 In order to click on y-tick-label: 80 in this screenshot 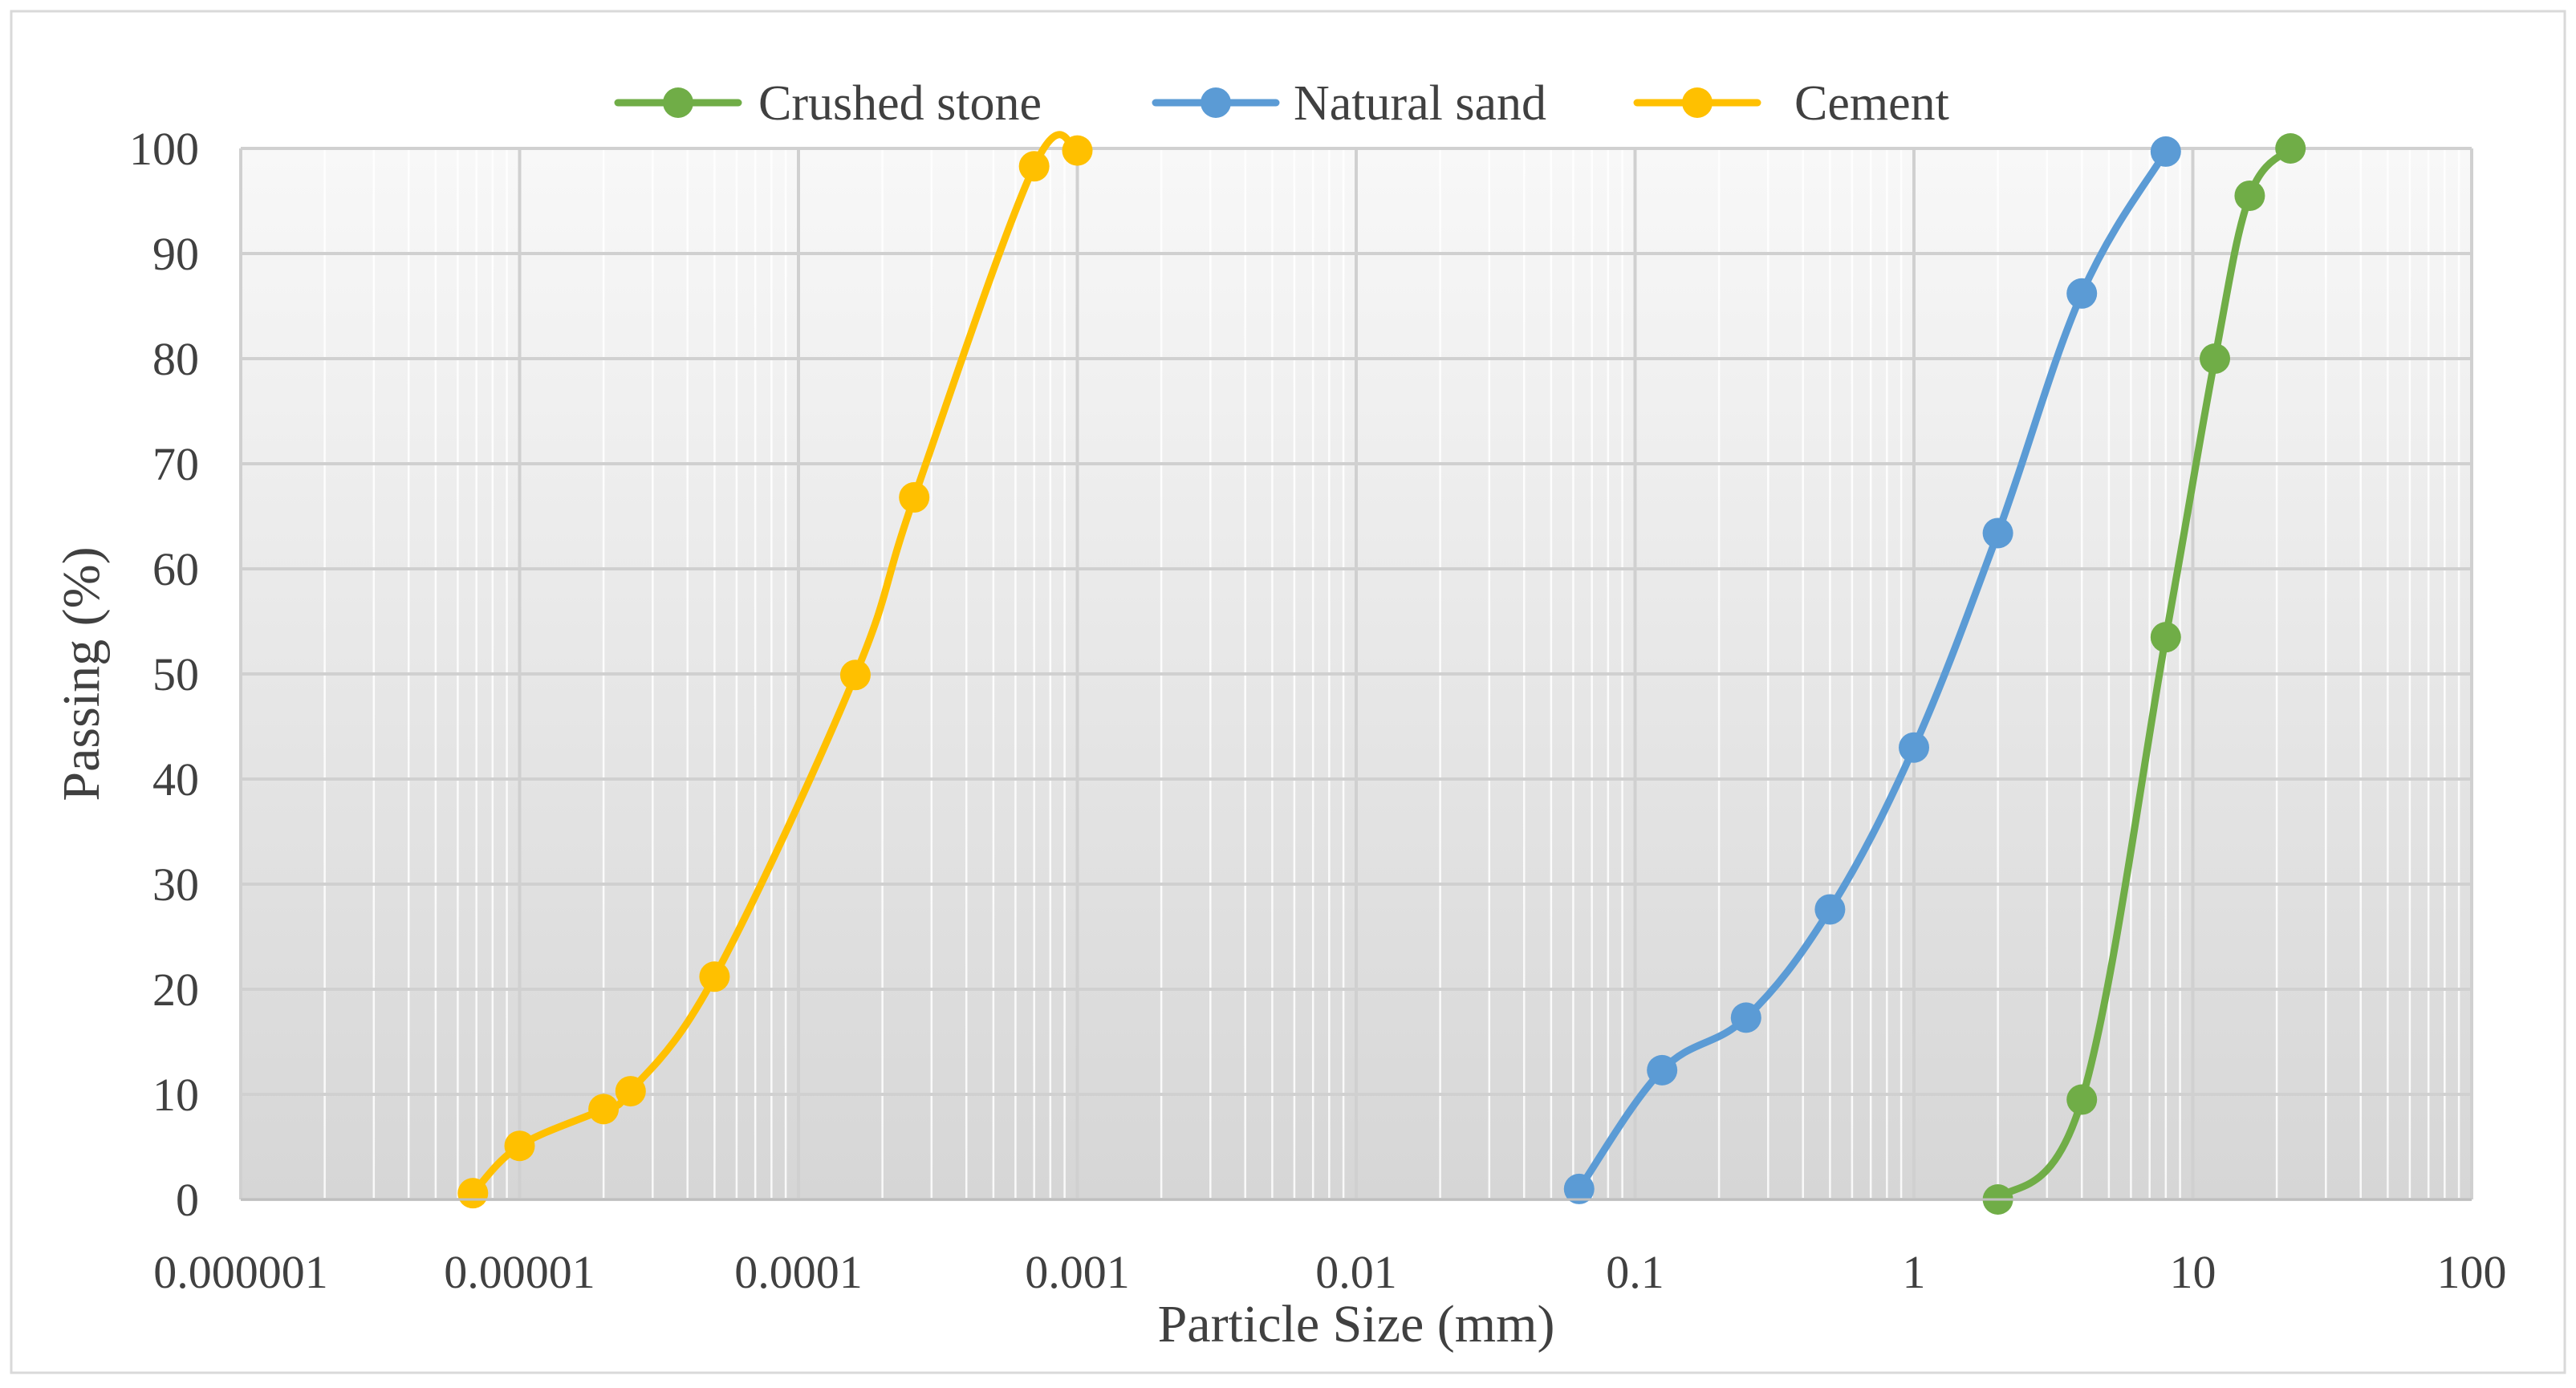, I will do `click(175, 359)`.